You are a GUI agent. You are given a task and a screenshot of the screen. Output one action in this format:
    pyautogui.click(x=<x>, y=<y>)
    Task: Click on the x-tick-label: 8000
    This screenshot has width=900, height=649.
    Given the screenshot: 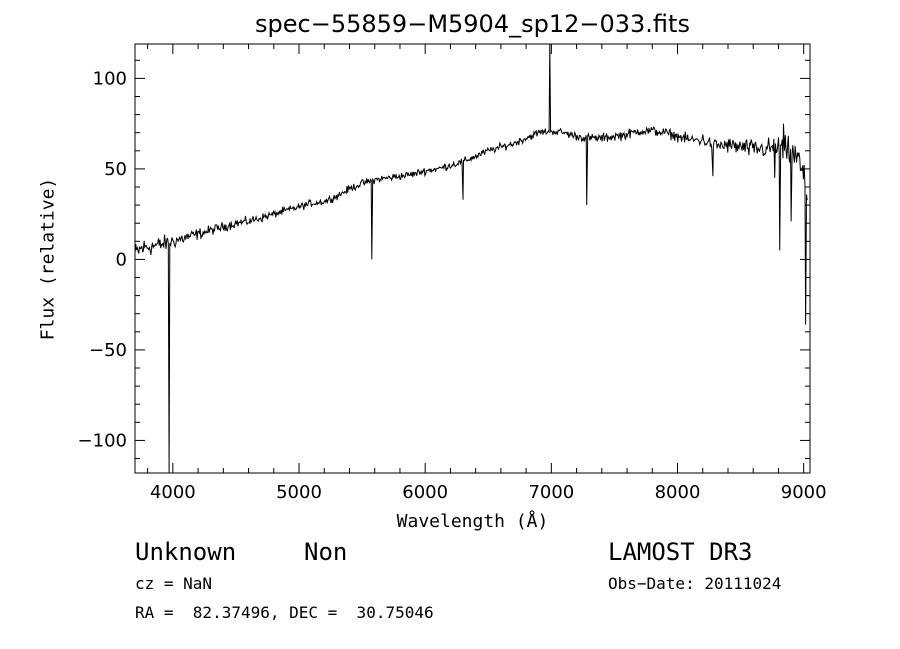 What is the action you would take?
    pyautogui.click(x=678, y=492)
    